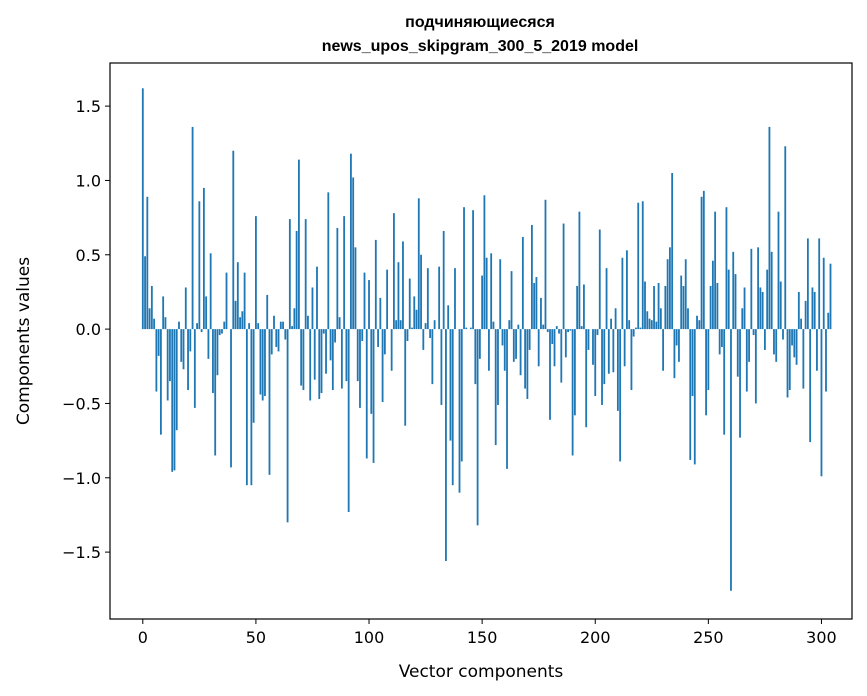  Describe the element at coordinates (821, 637) in the screenshot. I see `x-tick-label: 300` at that location.